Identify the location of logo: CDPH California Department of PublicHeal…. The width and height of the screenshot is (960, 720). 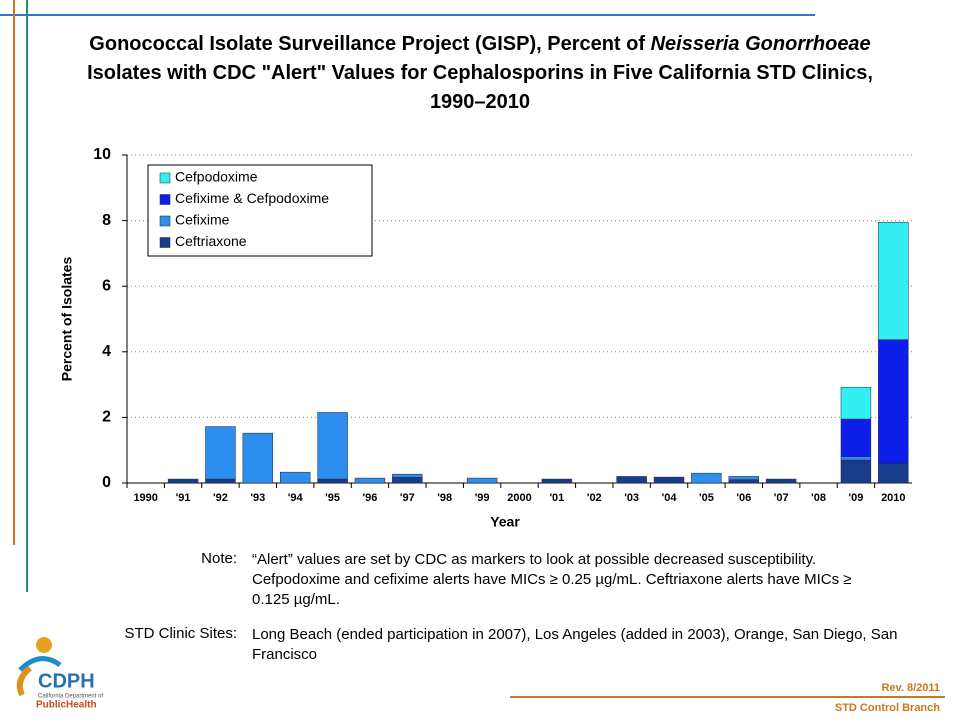
(59, 674).